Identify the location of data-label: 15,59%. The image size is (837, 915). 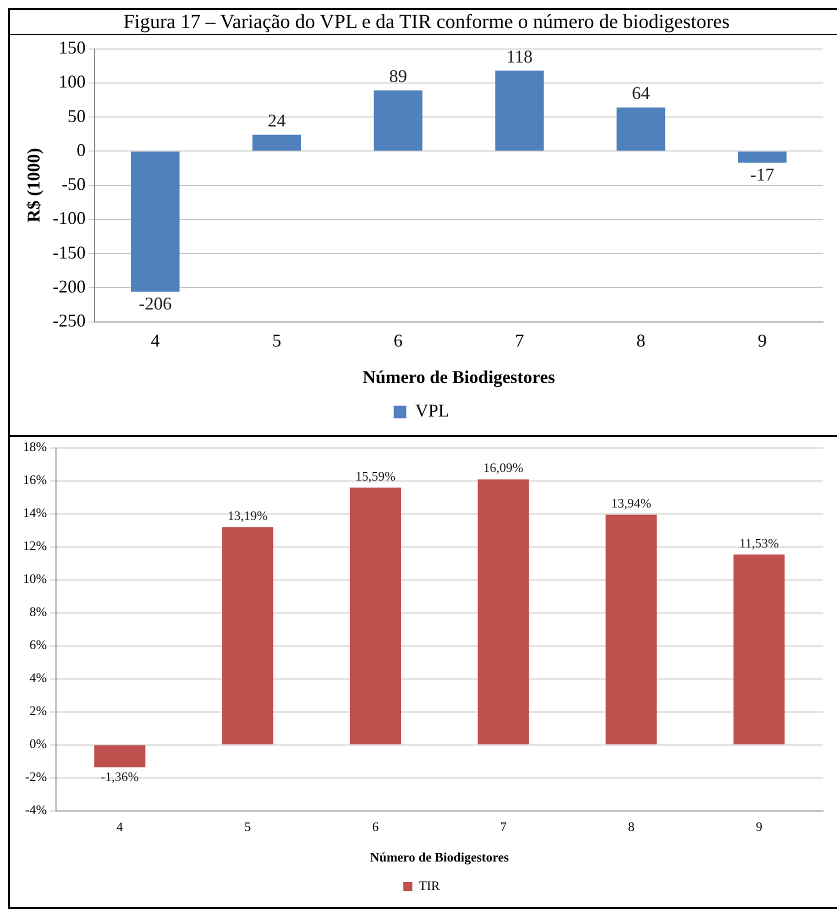
(375, 476).